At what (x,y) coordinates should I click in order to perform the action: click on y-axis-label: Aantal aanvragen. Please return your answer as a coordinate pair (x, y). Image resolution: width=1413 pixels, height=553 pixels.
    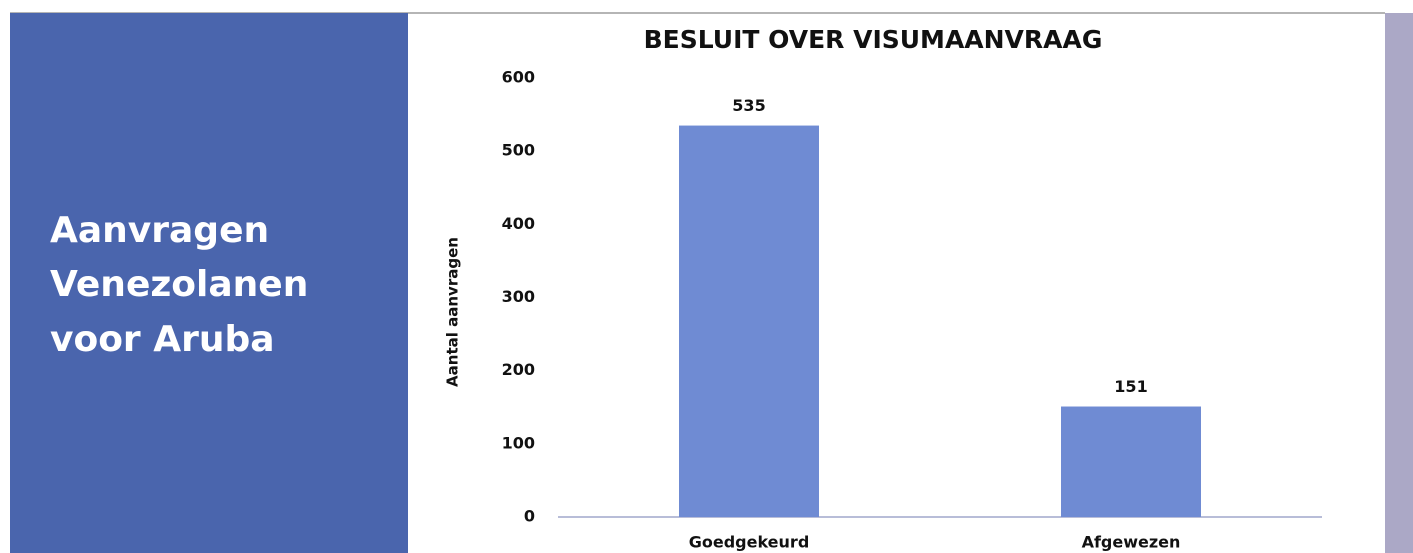
    Looking at the image, I should click on (453, 312).